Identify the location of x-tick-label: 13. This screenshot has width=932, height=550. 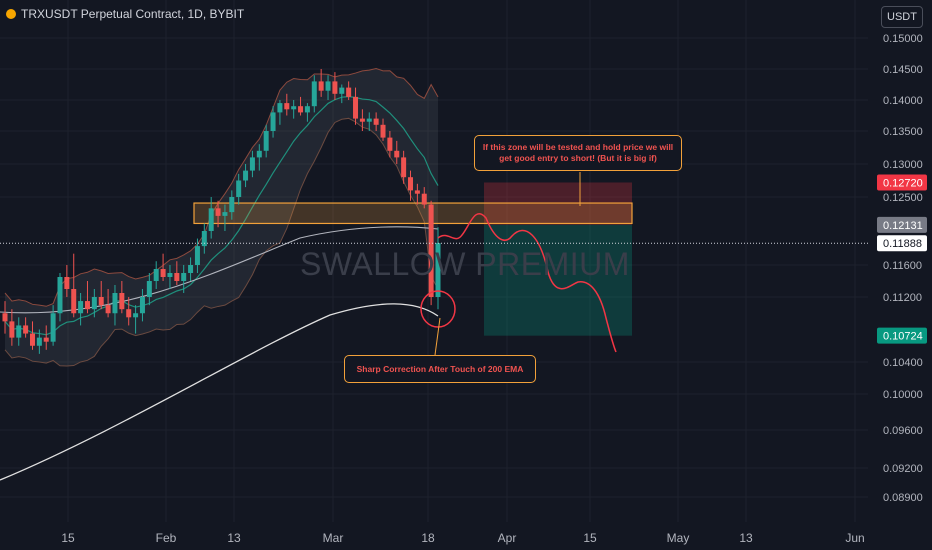
(746, 538).